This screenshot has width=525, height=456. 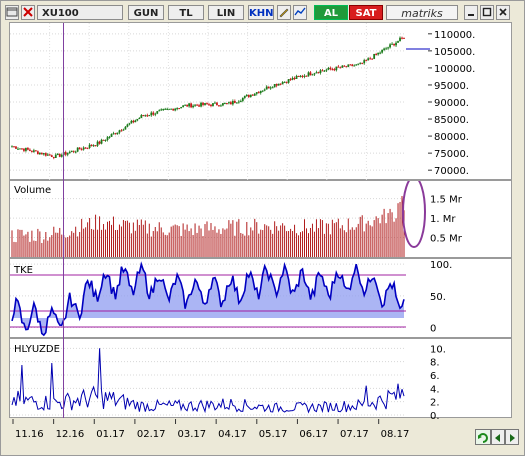 I want to click on indicator-tool-icon, so click(x=300, y=12).